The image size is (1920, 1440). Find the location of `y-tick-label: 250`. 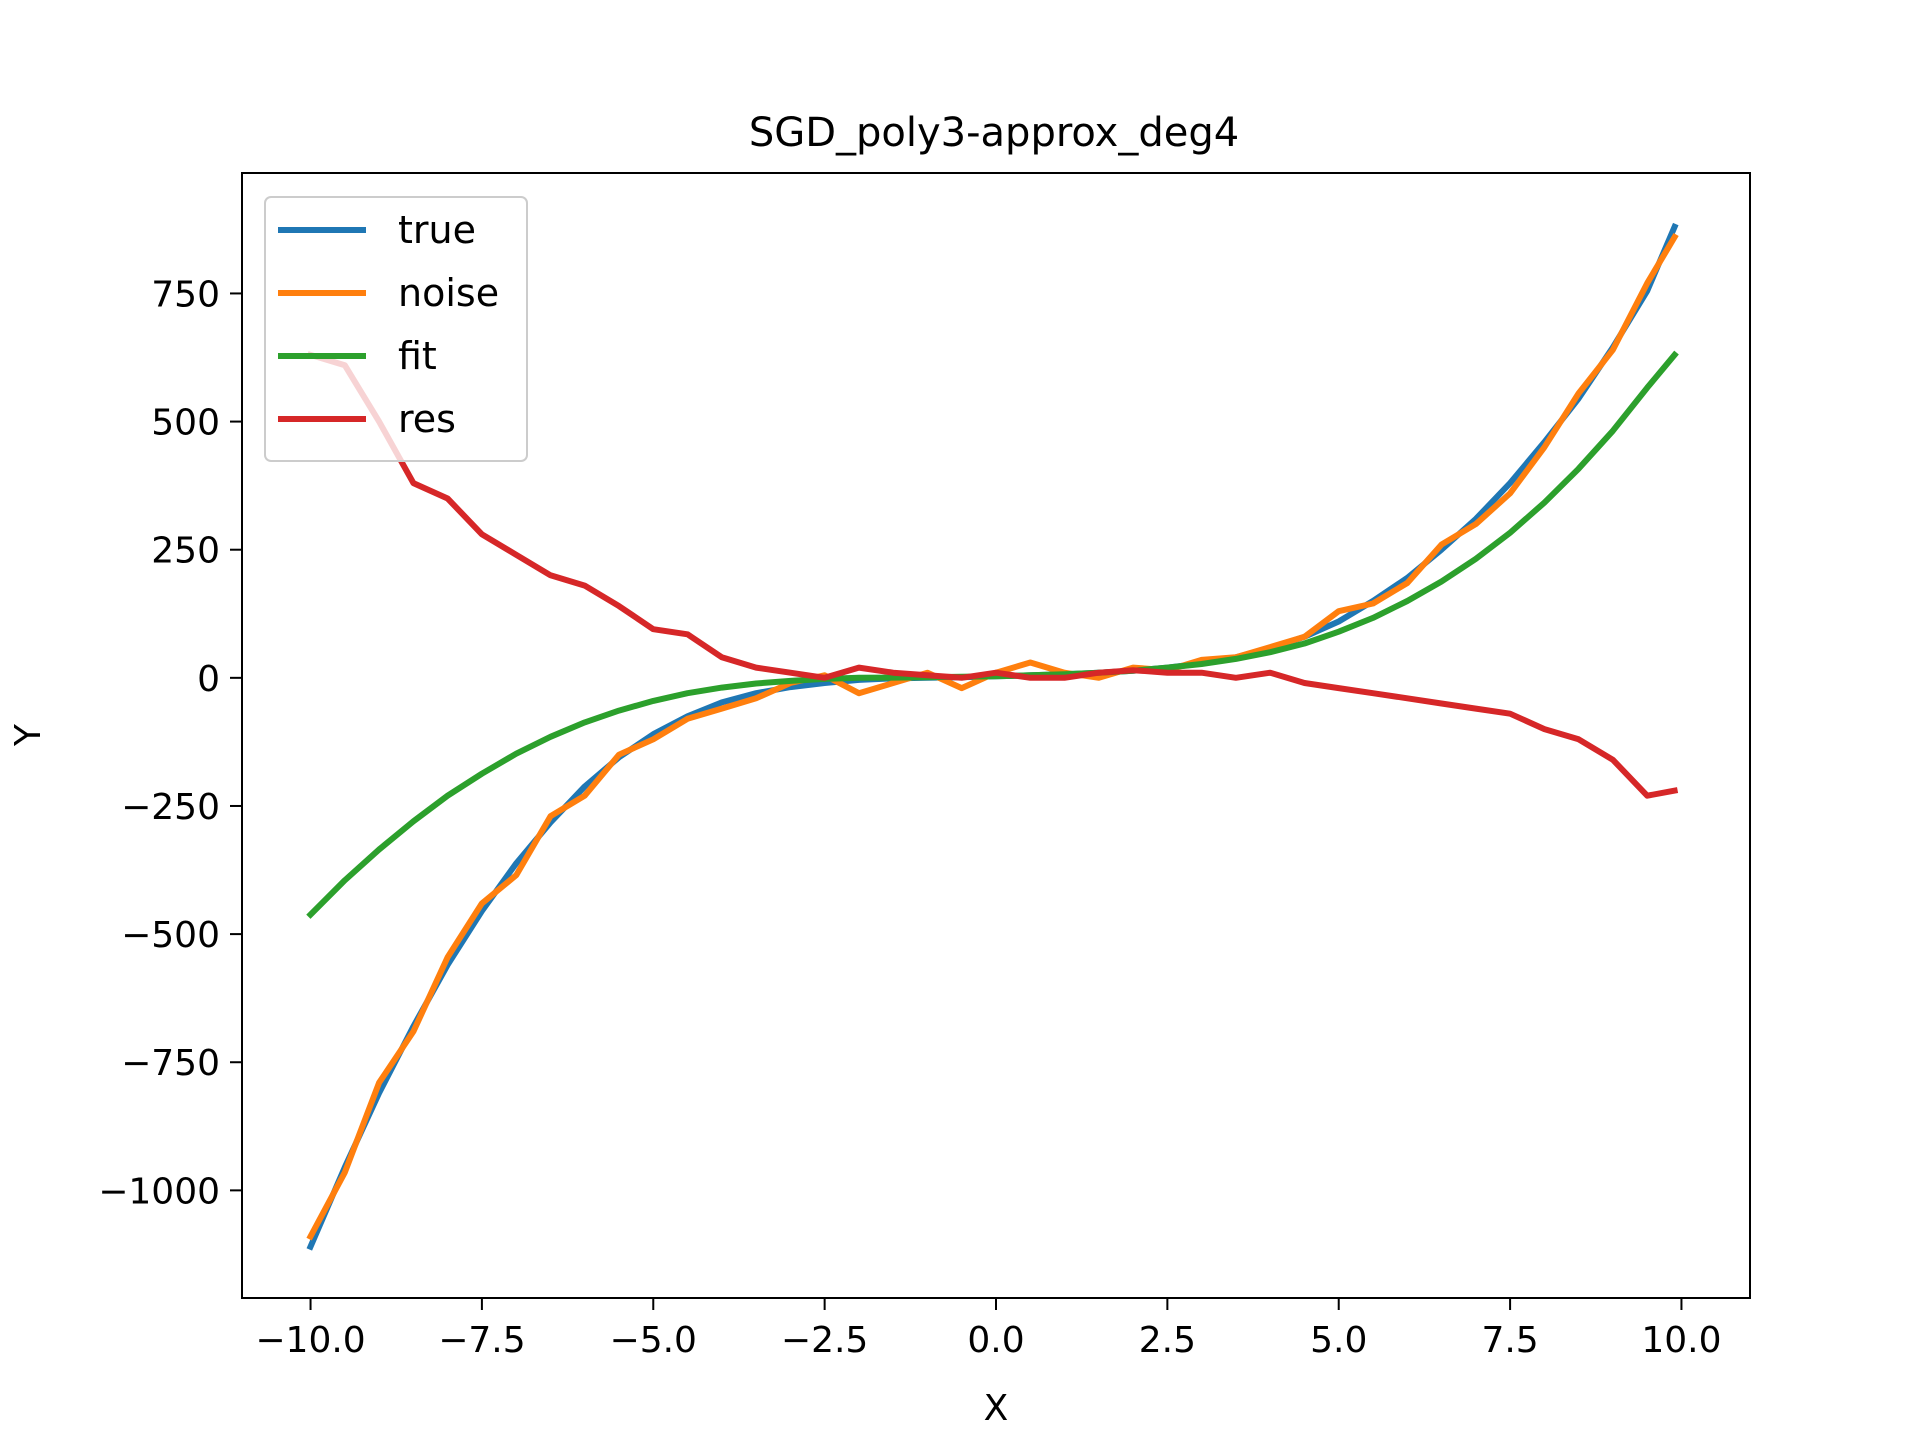

y-tick-label: 250 is located at coordinates (185, 551).